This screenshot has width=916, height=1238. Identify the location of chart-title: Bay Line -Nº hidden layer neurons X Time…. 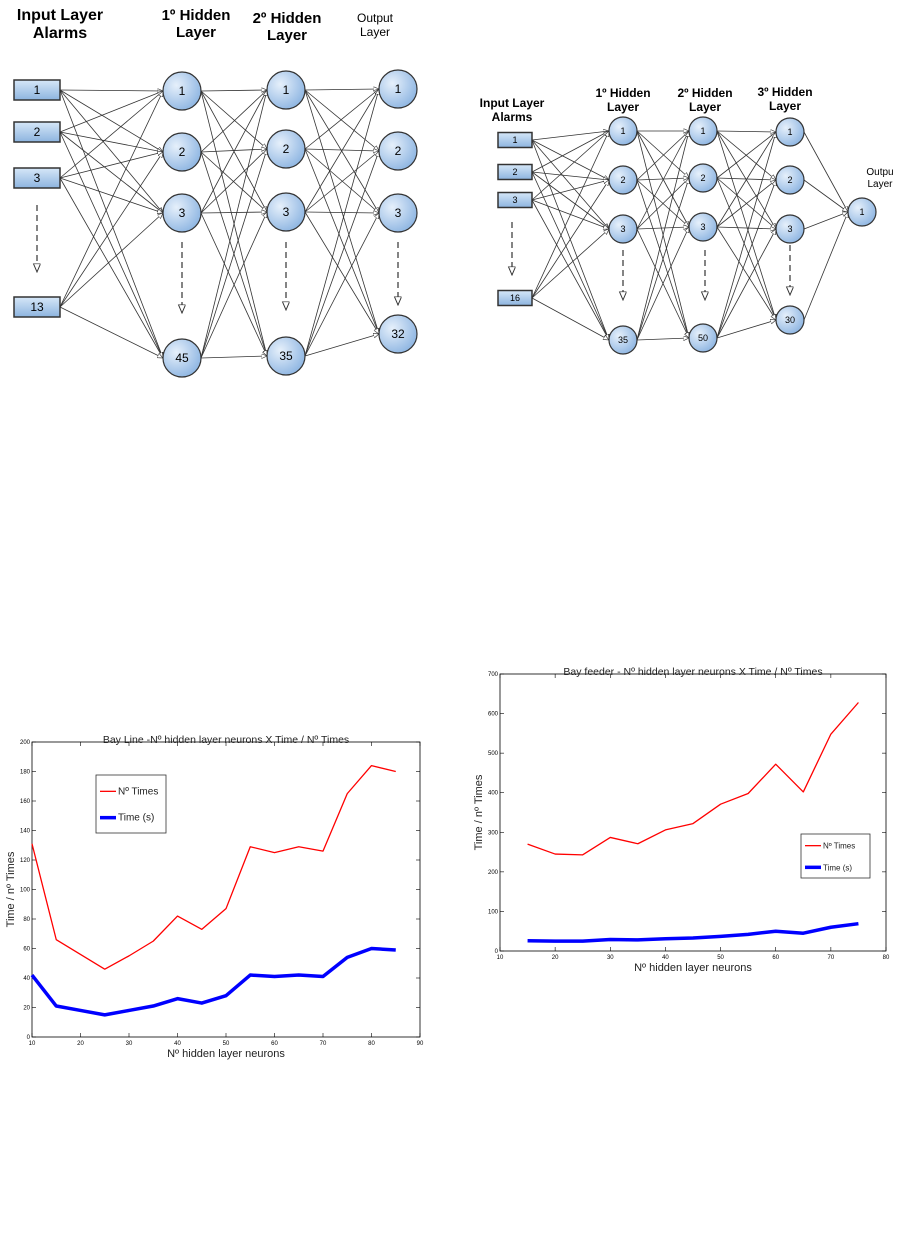
(226, 740).